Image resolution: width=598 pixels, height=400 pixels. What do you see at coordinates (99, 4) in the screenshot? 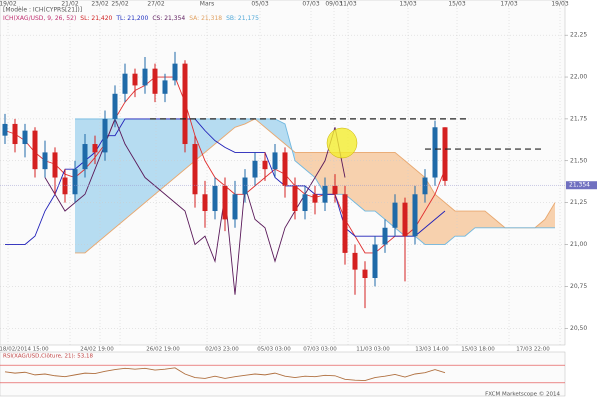
I see `x-date-label: 23/02` at bounding box center [99, 4].